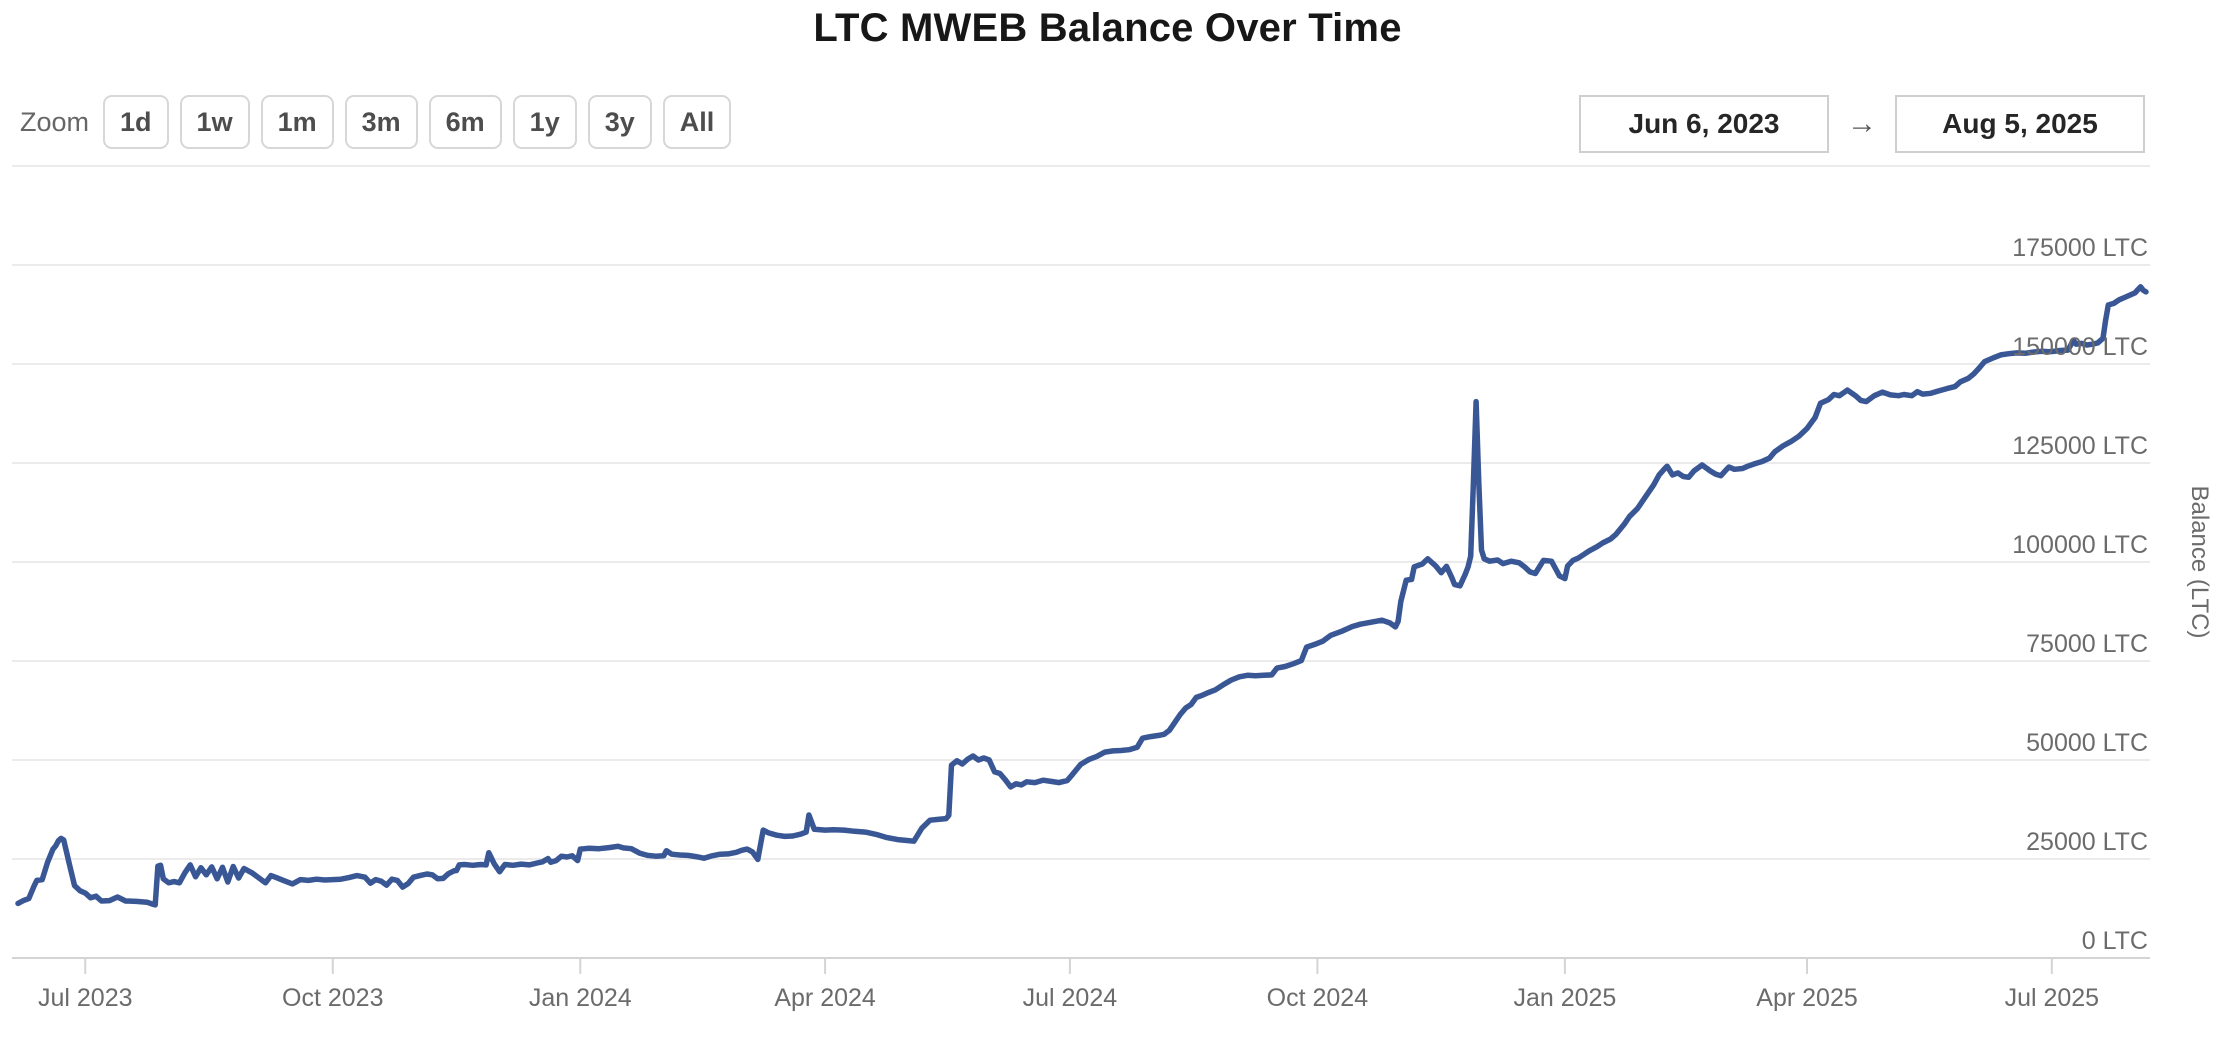  What do you see at coordinates (465, 122) in the screenshot?
I see `range-button-6m: 6m` at bounding box center [465, 122].